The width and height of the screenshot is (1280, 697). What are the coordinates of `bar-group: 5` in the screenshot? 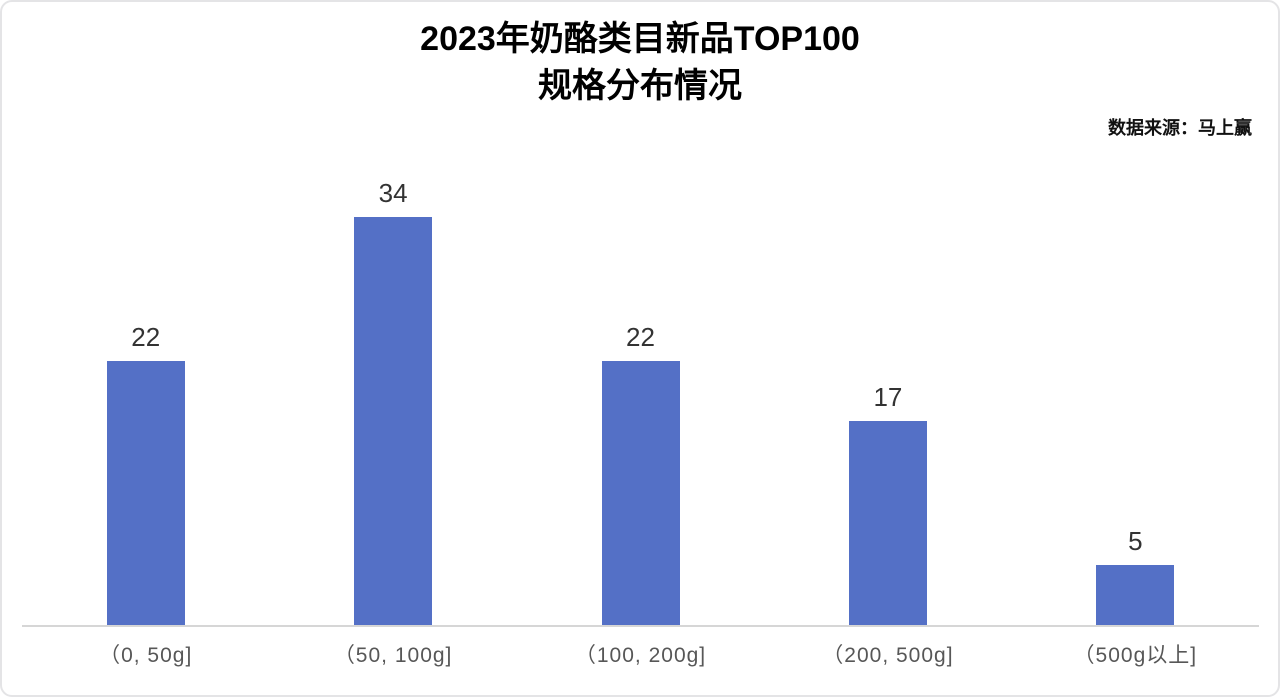 It's located at (1135, 385).